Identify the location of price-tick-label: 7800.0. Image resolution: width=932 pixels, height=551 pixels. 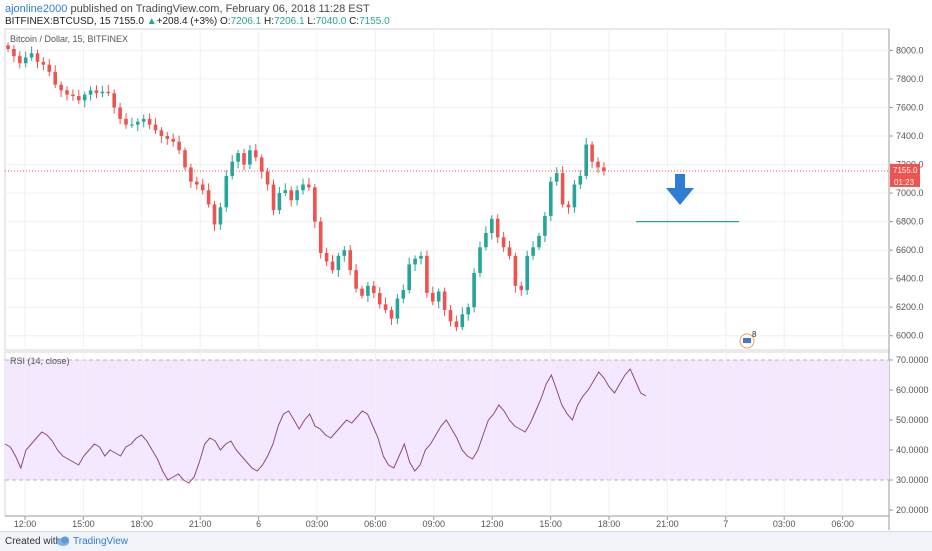
(910, 79).